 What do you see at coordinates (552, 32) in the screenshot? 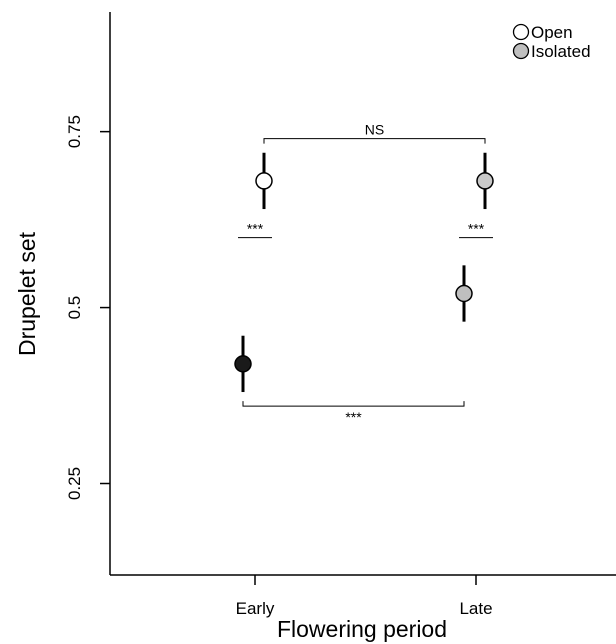
I see `legend-label: Open` at bounding box center [552, 32].